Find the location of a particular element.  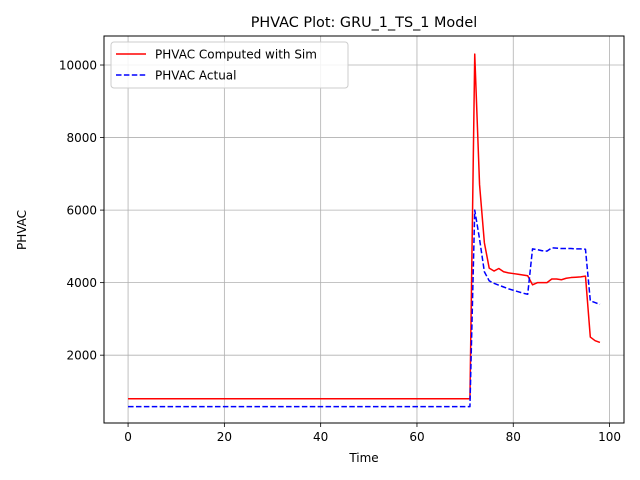

y-tick-label: 4000 is located at coordinates (81, 283).